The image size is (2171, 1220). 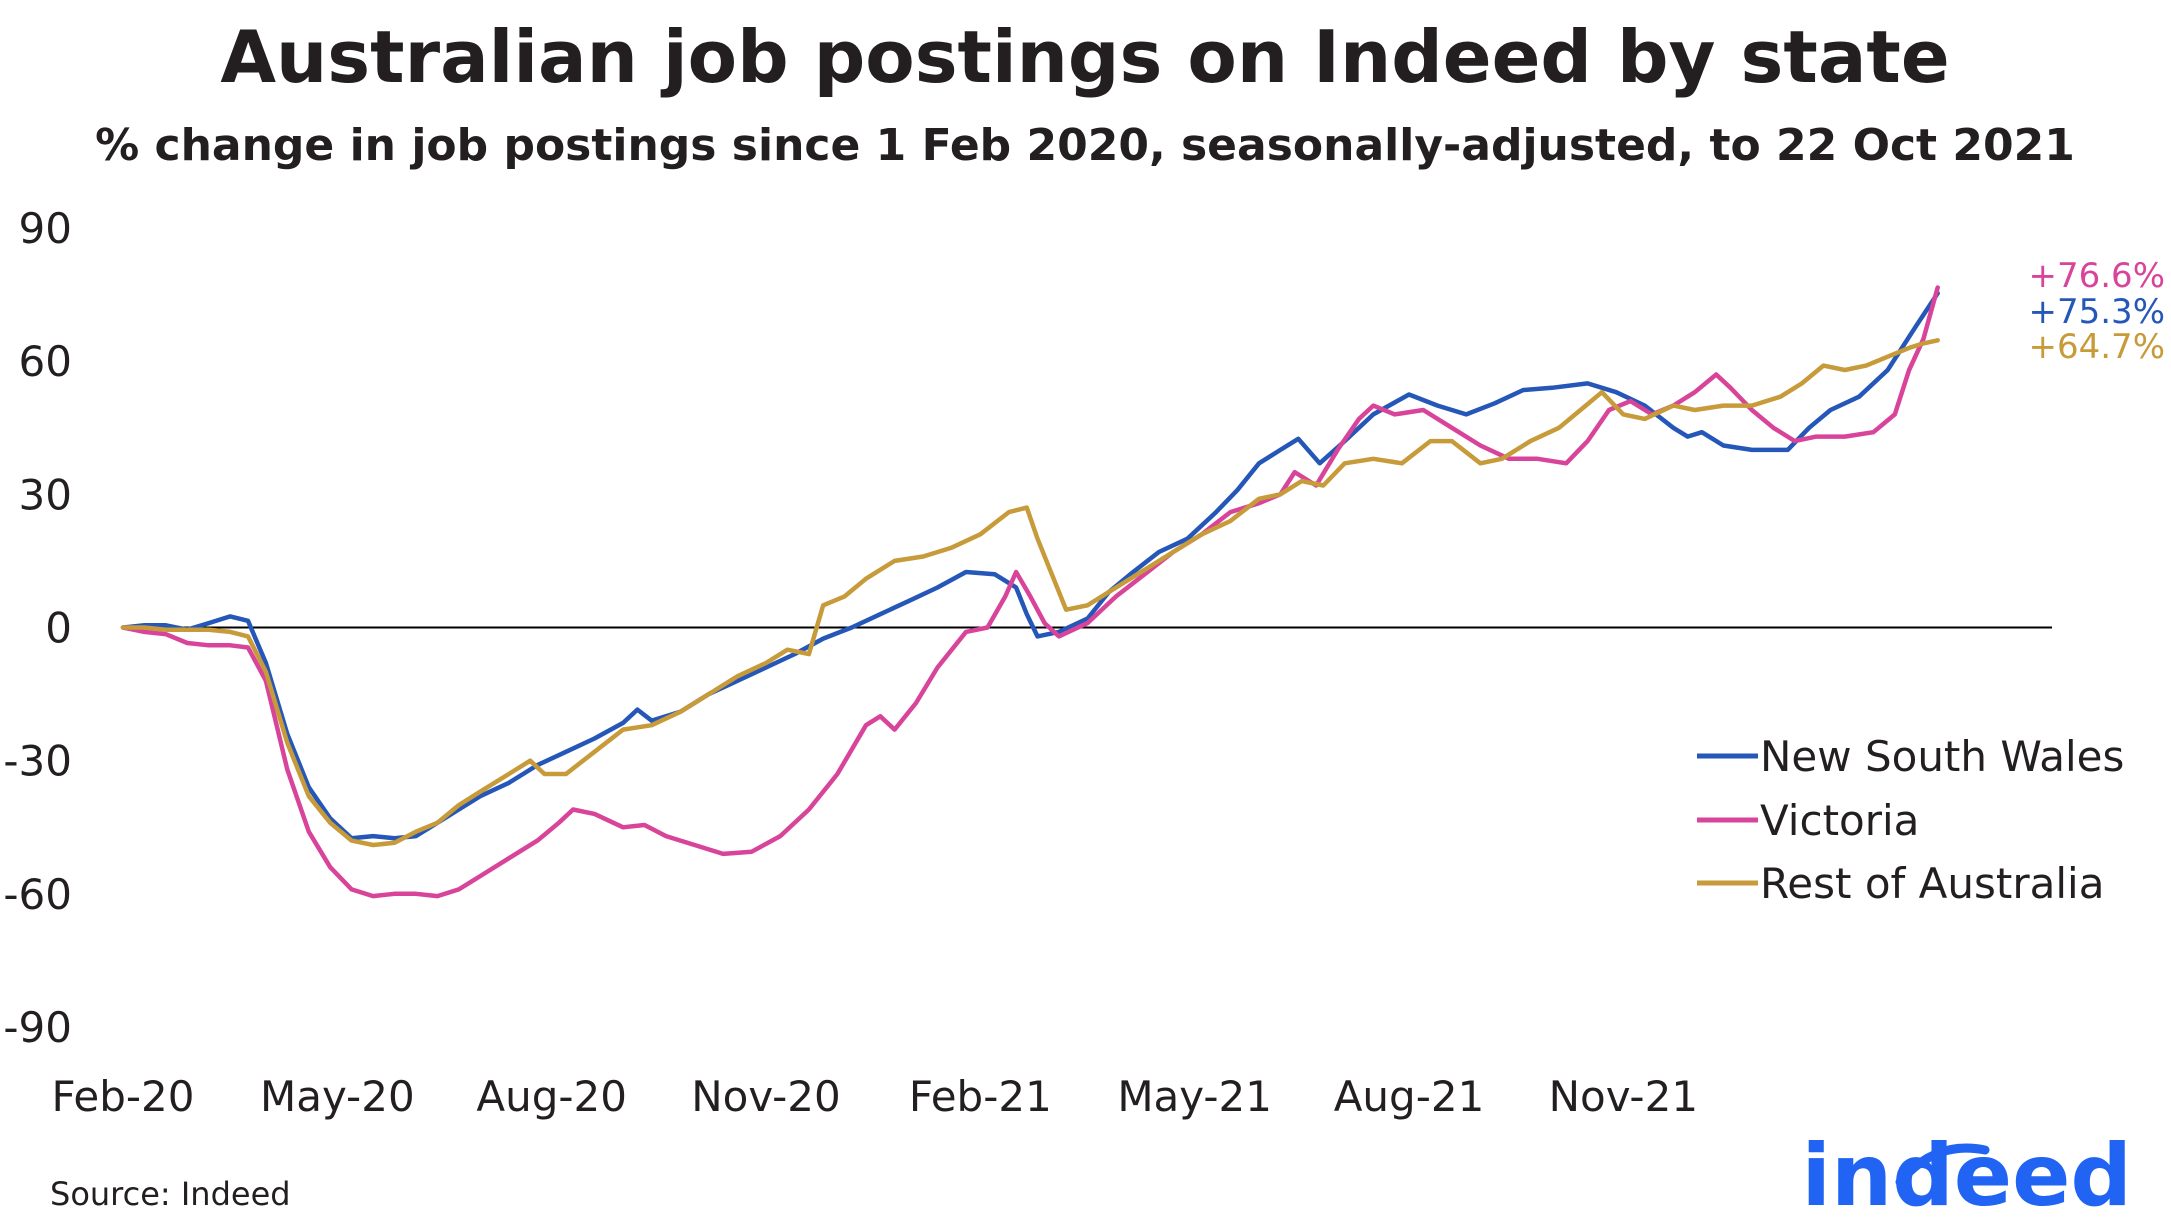 I want to click on y-tick-label: -90, so click(x=37, y=1027).